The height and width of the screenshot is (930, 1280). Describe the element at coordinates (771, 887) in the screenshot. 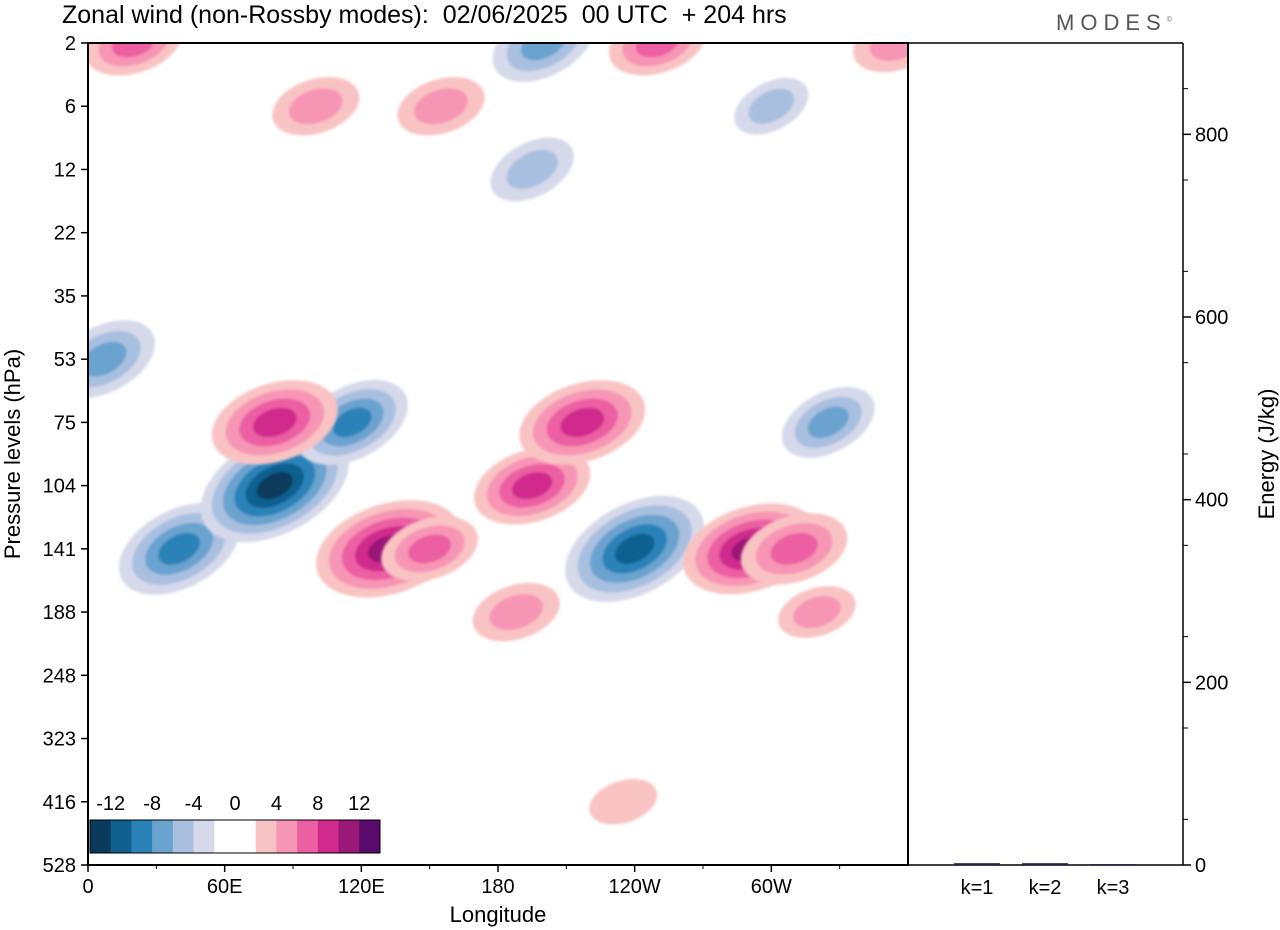

I see `x-tick-label: 60W` at that location.